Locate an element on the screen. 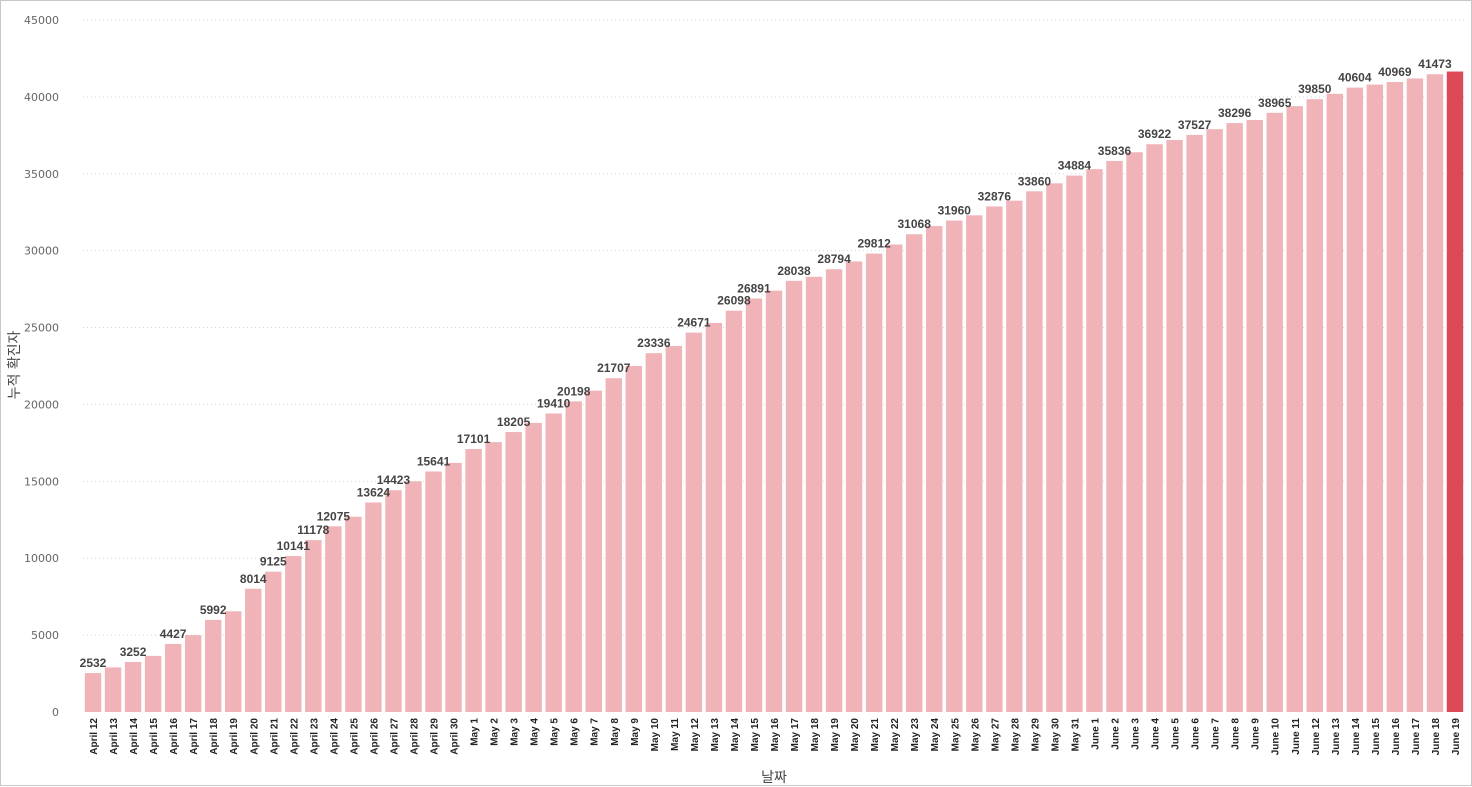 The image size is (1472, 787). data-label: 37527 is located at coordinates (1195, 125).